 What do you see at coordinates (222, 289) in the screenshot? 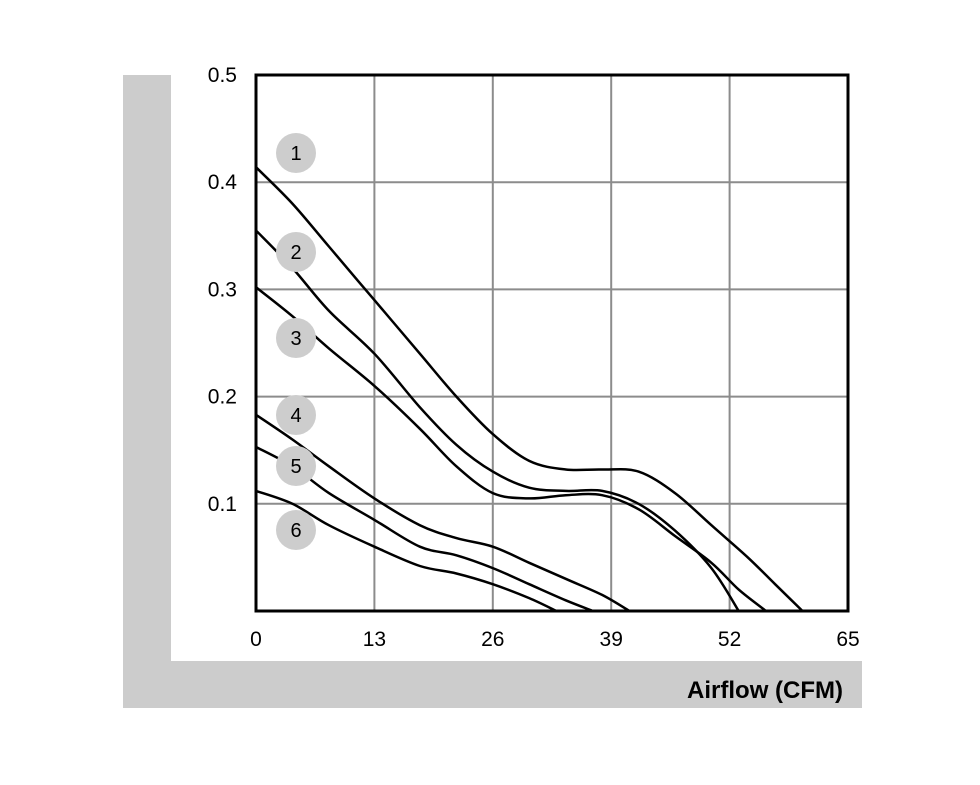
I see `y-tick-label: 0.3` at bounding box center [222, 289].